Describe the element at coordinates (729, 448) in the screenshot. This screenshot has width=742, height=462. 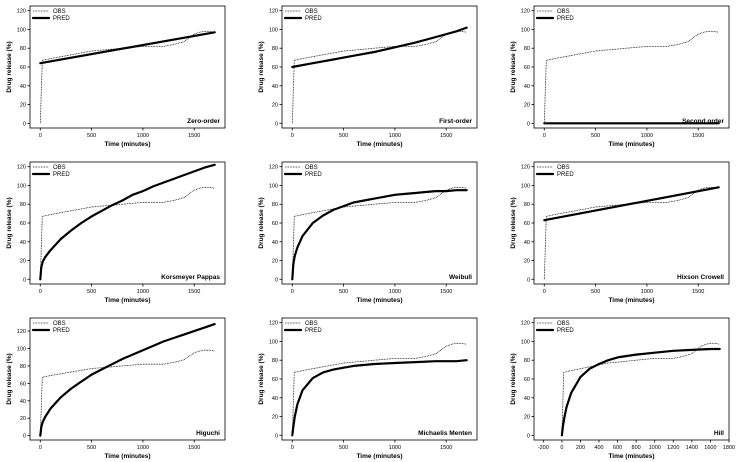
I see `x-tick-label: 1800` at that location.